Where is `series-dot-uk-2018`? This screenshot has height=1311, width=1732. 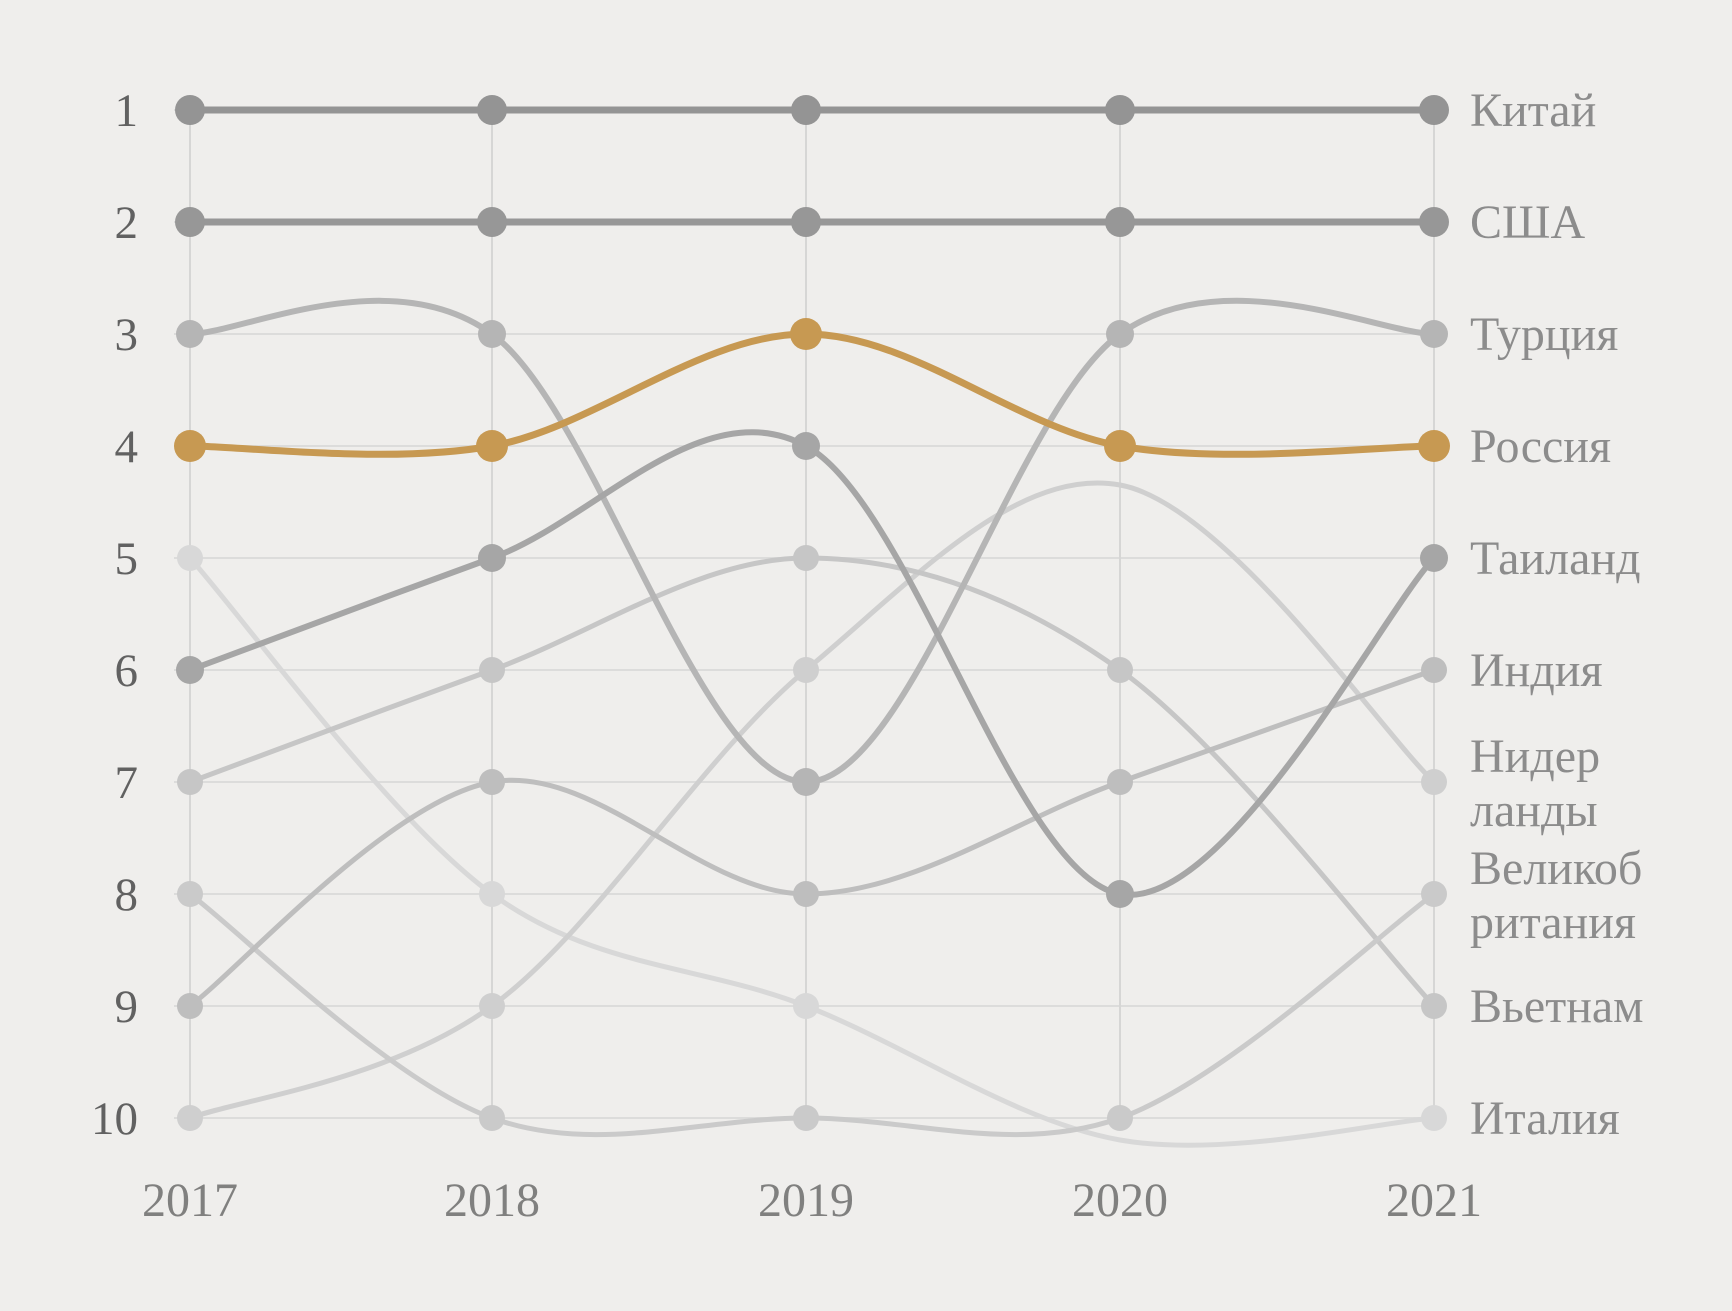
series-dot-uk-2018 is located at coordinates (492, 1118).